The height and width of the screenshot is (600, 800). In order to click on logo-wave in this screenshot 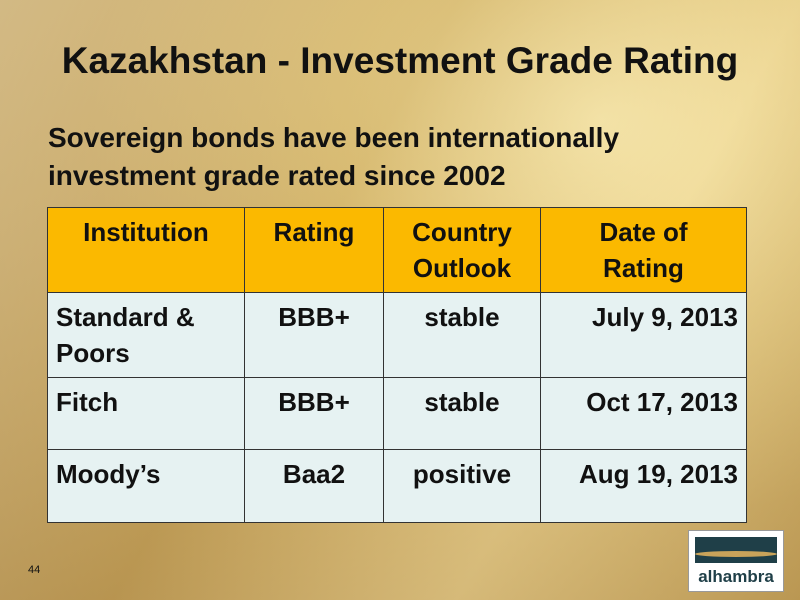, I will do `click(736, 554)`.